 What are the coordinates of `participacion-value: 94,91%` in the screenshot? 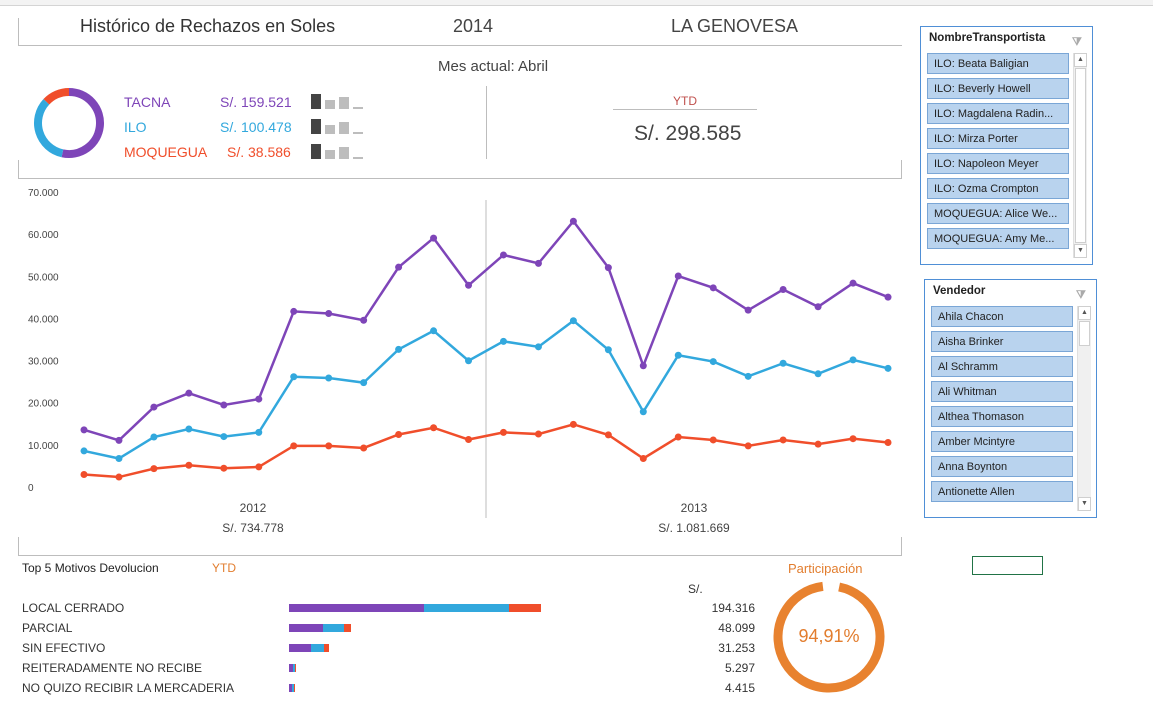 It's located at (829, 636).